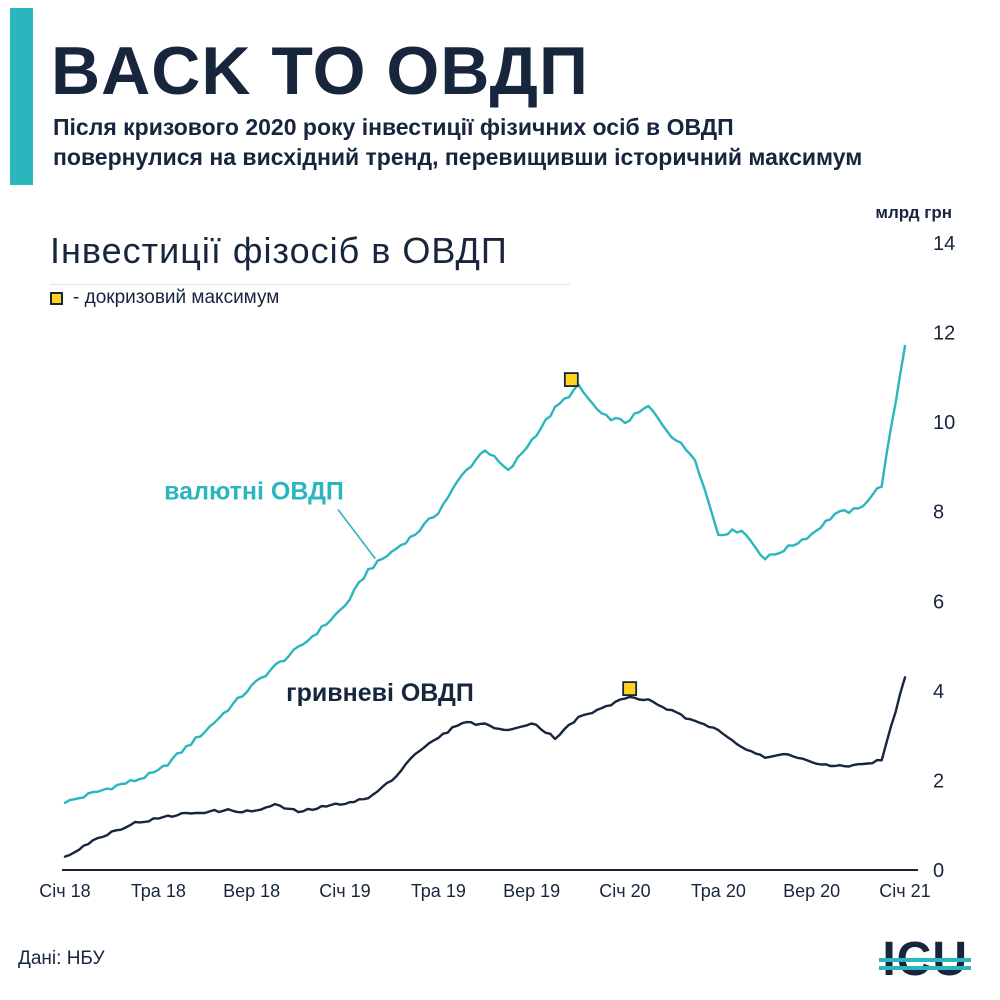 This screenshot has width=1000, height=1000. I want to click on y-tick-label: 12, so click(944, 334).